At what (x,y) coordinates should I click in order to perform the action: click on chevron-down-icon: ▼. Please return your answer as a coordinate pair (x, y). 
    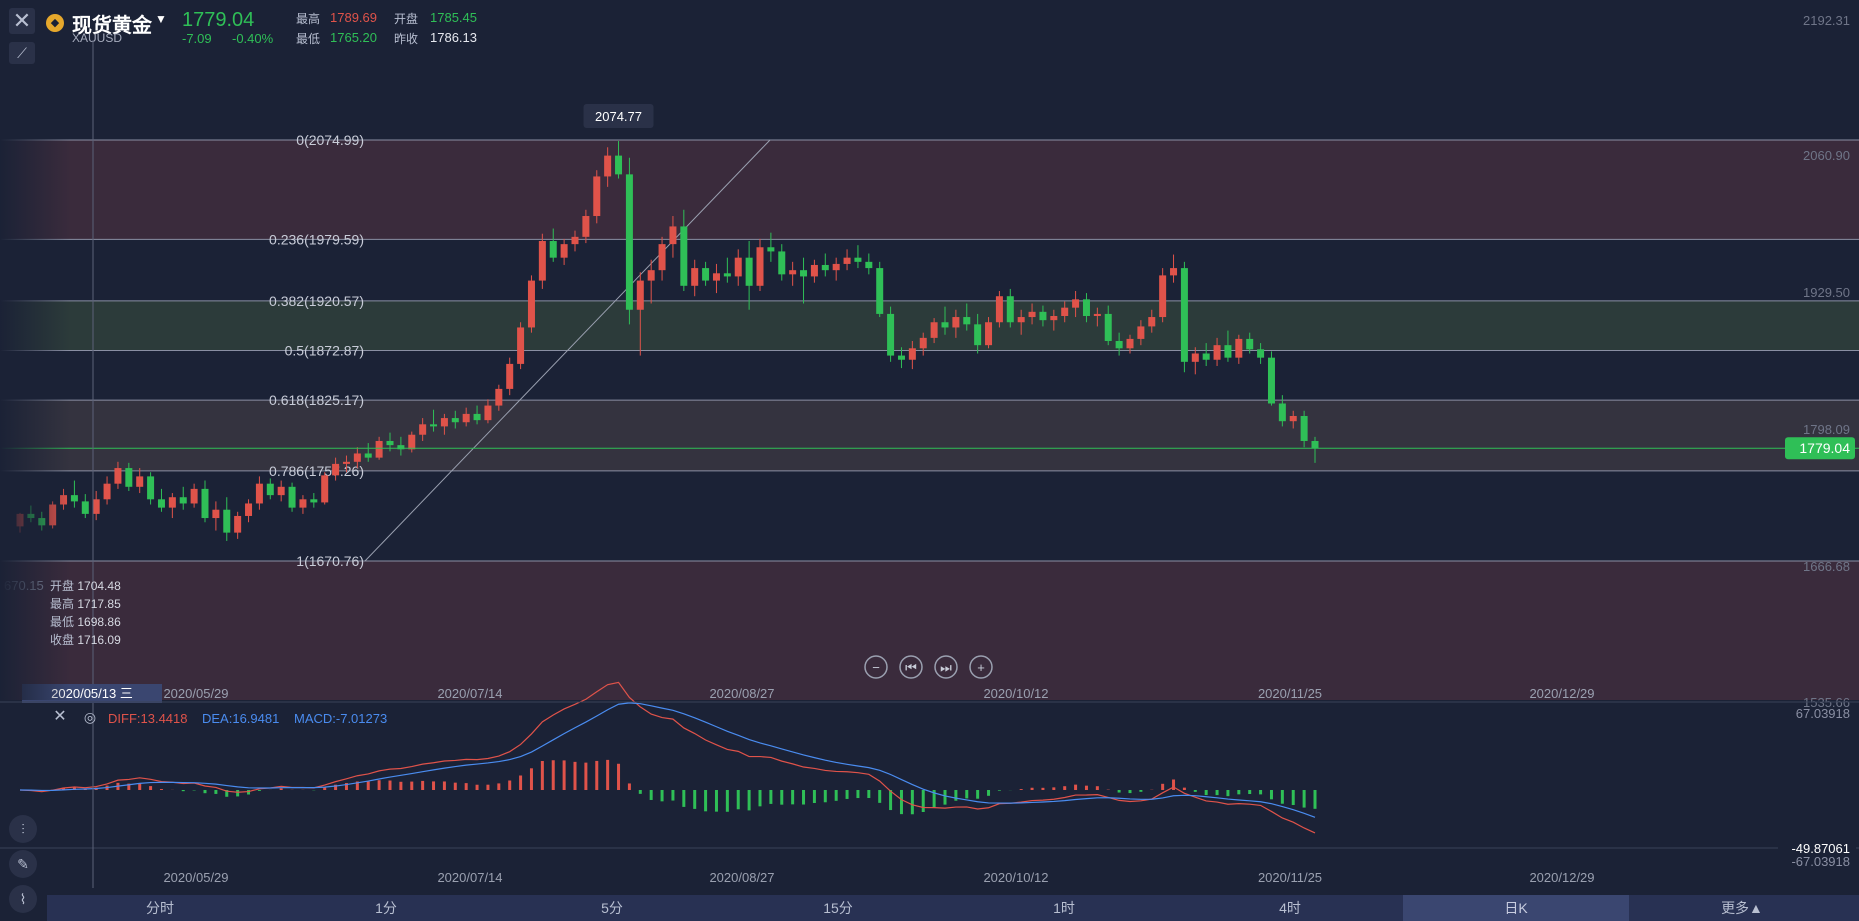
    Looking at the image, I should click on (161, 19).